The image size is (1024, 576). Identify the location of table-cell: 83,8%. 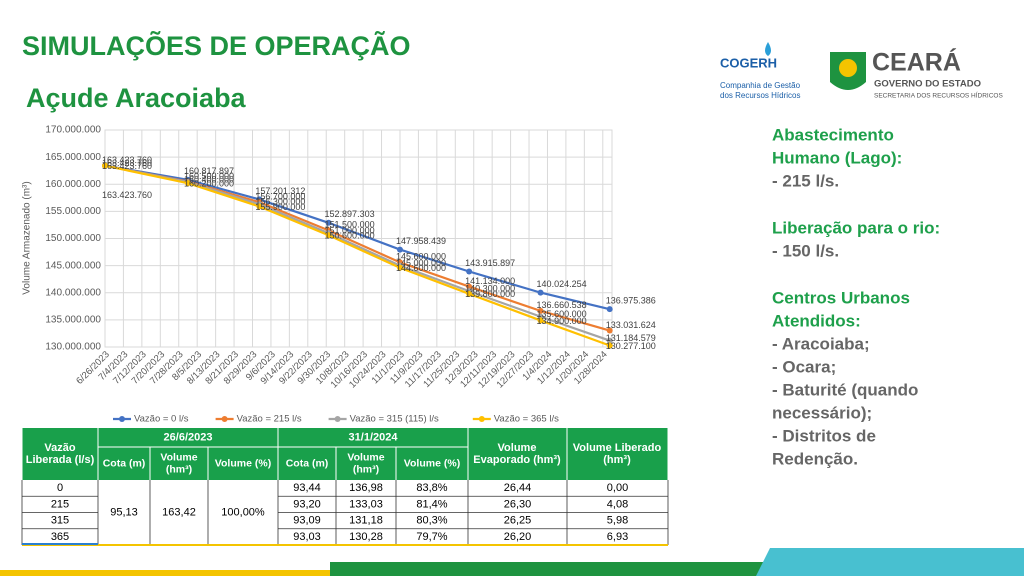
(431, 488).